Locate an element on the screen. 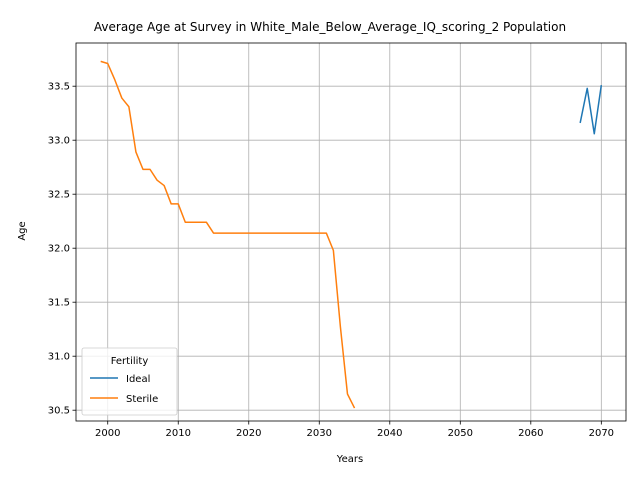 Image resolution: width=640 pixels, height=480 pixels. x-tick-label: 2060 is located at coordinates (530, 433).